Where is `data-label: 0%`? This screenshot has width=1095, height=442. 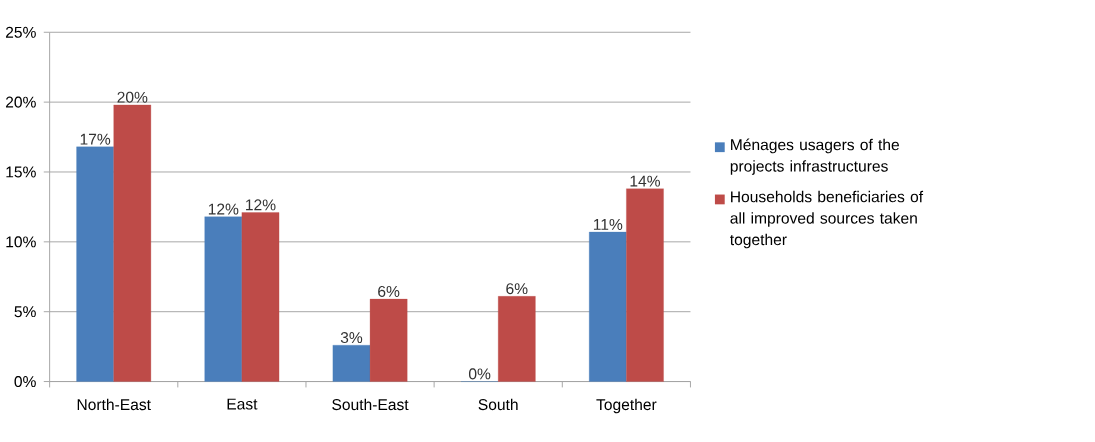 data-label: 0% is located at coordinates (479, 374).